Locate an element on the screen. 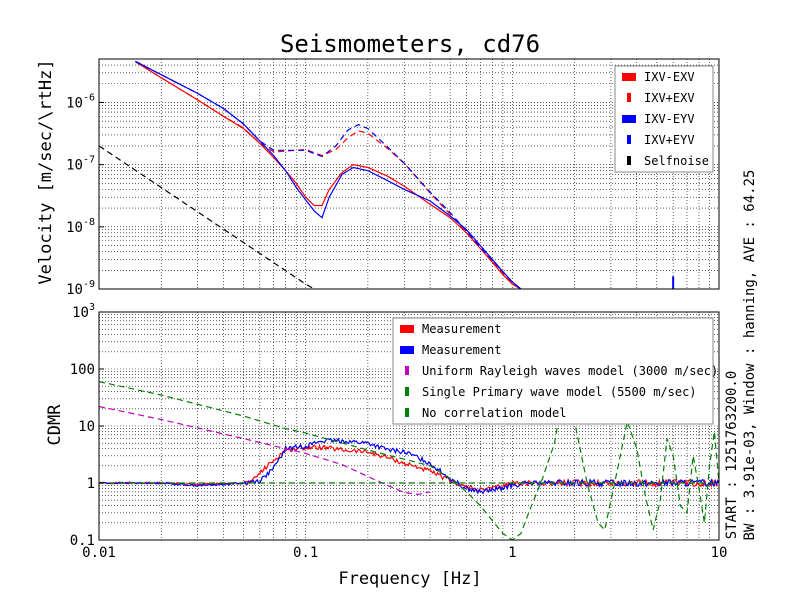 Image resolution: width=800 pixels, height=600 pixels. x-tick-label: 10 is located at coordinates (719, 553).